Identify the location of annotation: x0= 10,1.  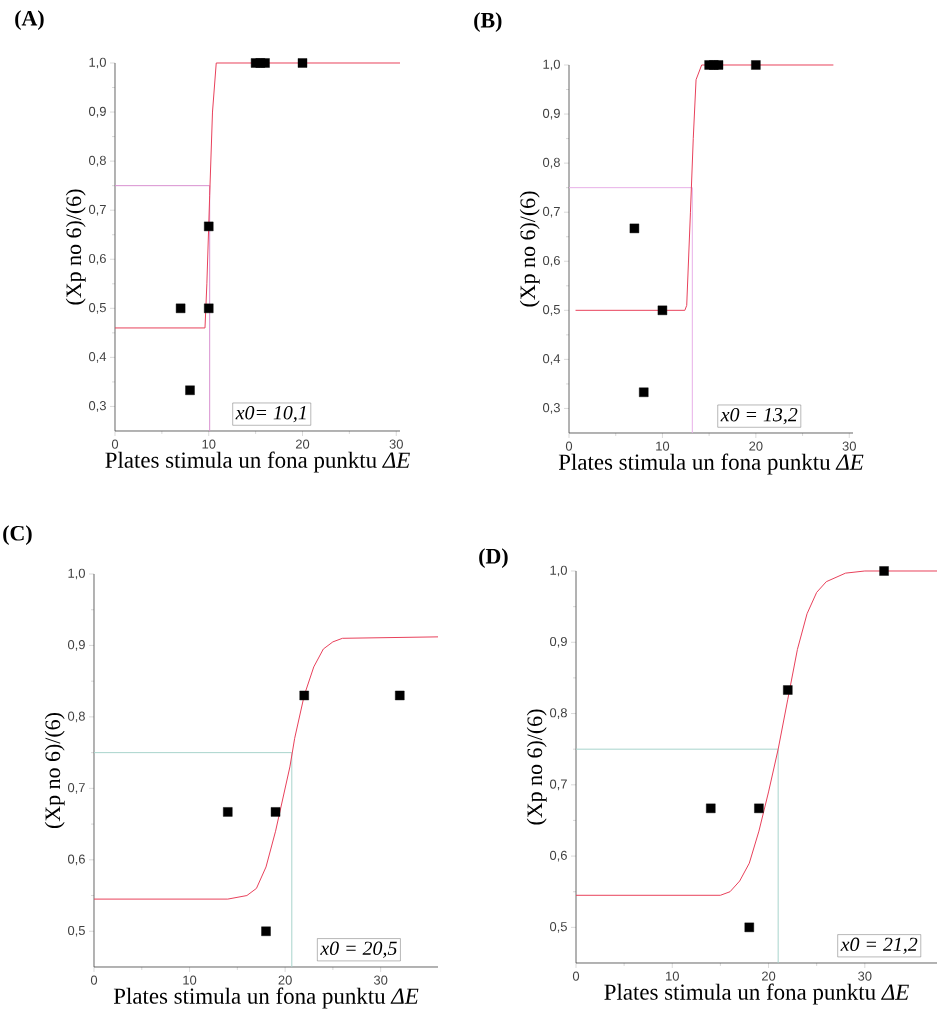
(270, 414).